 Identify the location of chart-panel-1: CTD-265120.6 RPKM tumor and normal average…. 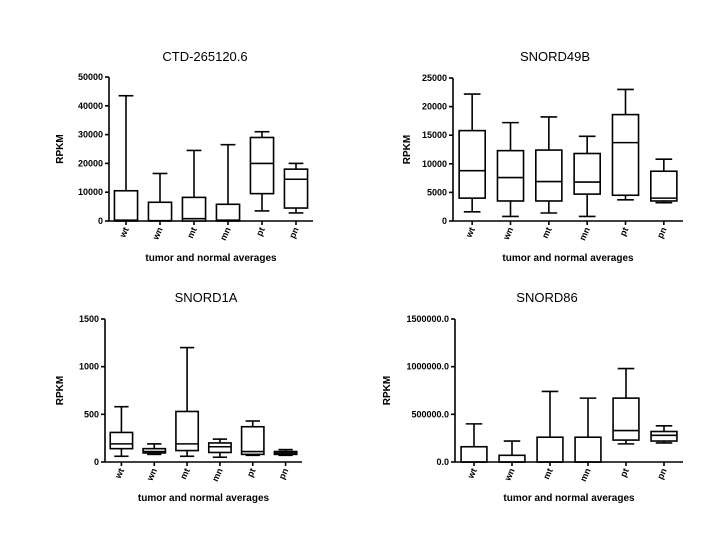
(184, 156).